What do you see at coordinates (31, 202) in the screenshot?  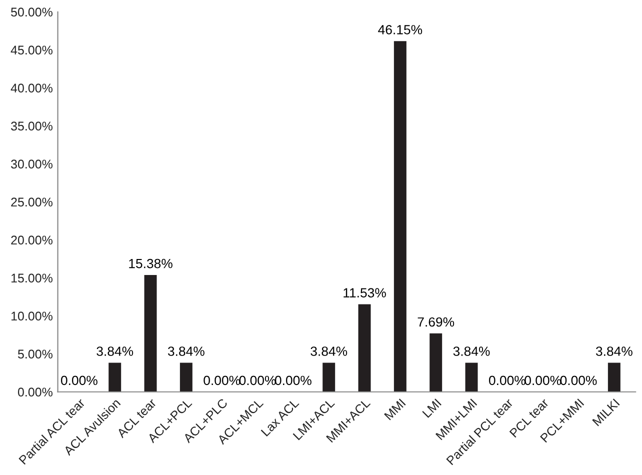 I see `y-tick-label: 25.00%` at bounding box center [31, 202].